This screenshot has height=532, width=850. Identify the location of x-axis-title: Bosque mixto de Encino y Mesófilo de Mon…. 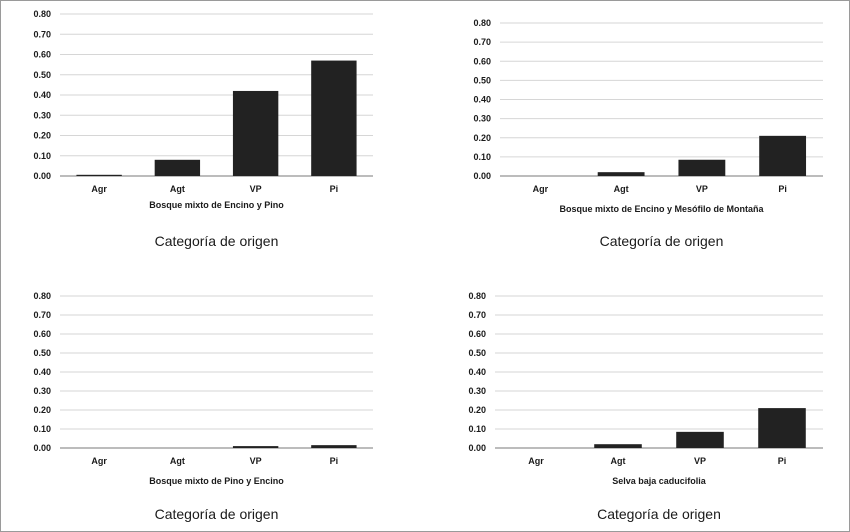
(661, 209).